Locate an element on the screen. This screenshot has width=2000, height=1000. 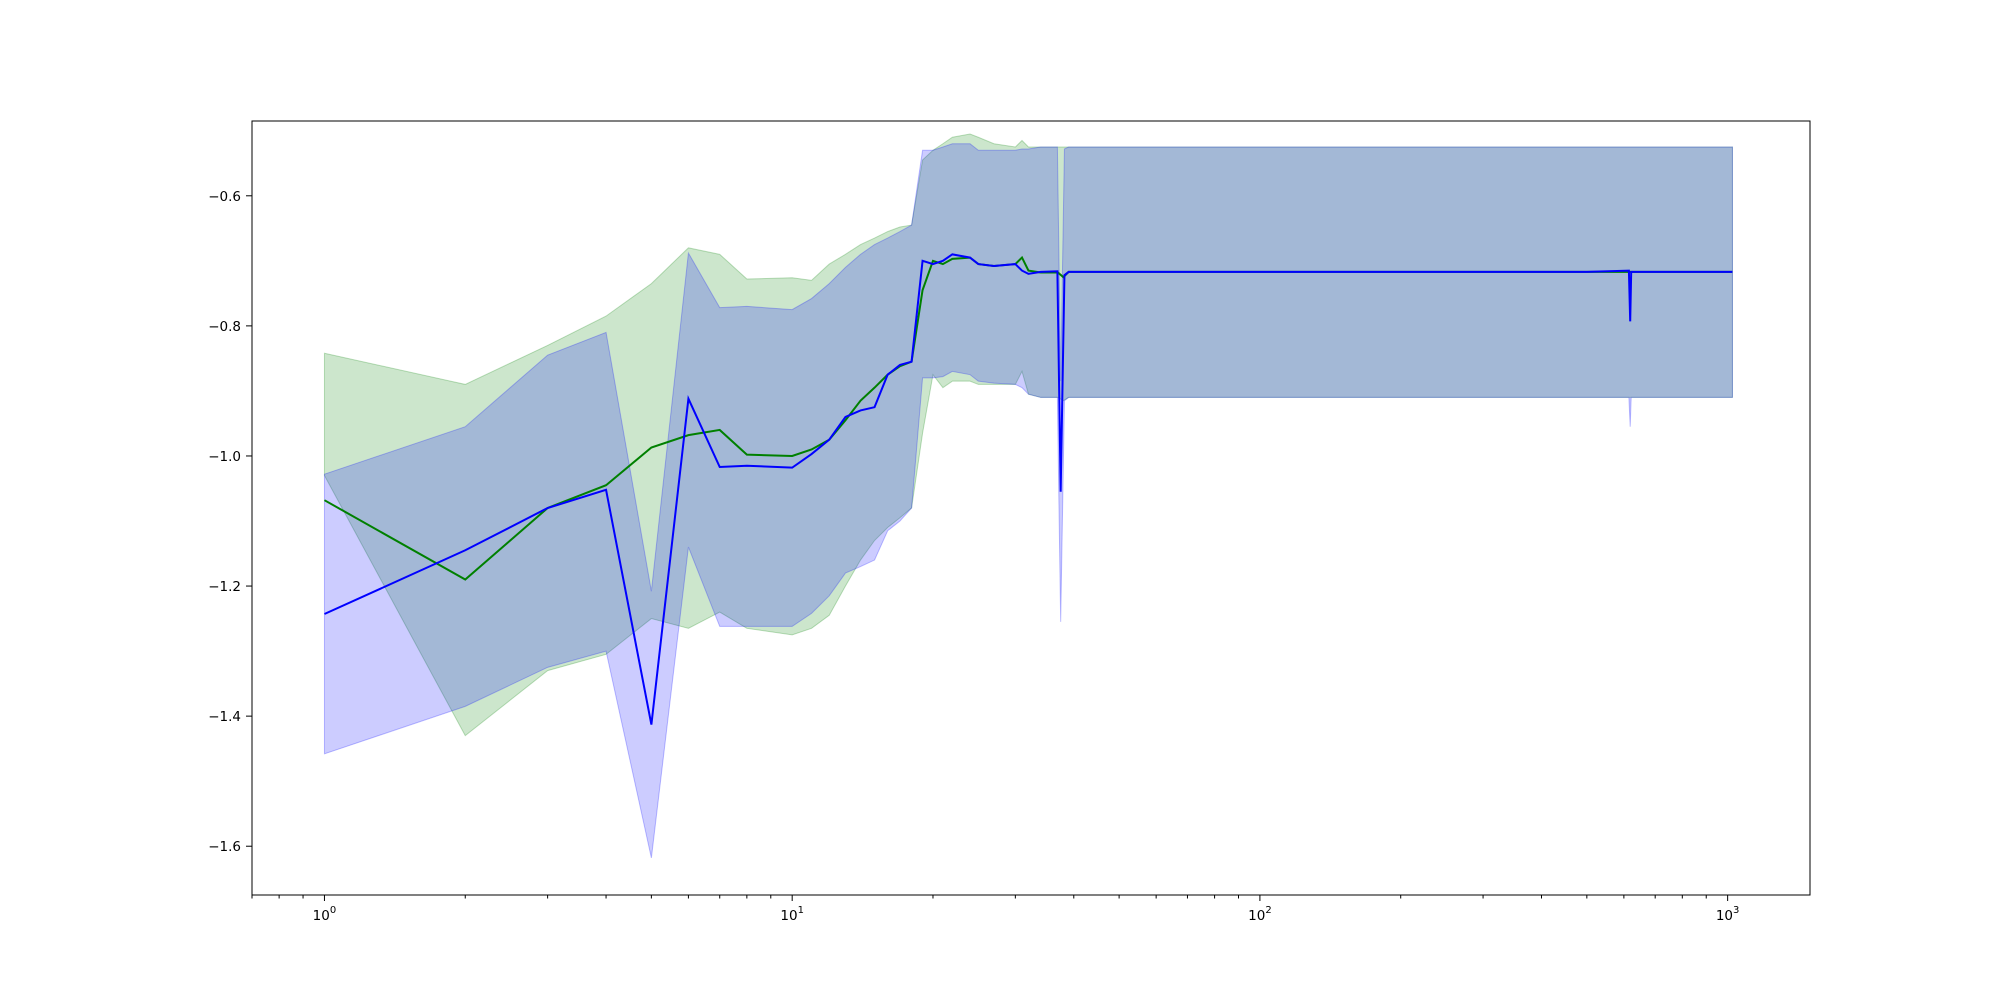
y-tick-label: −1.2 is located at coordinates (224, 587).